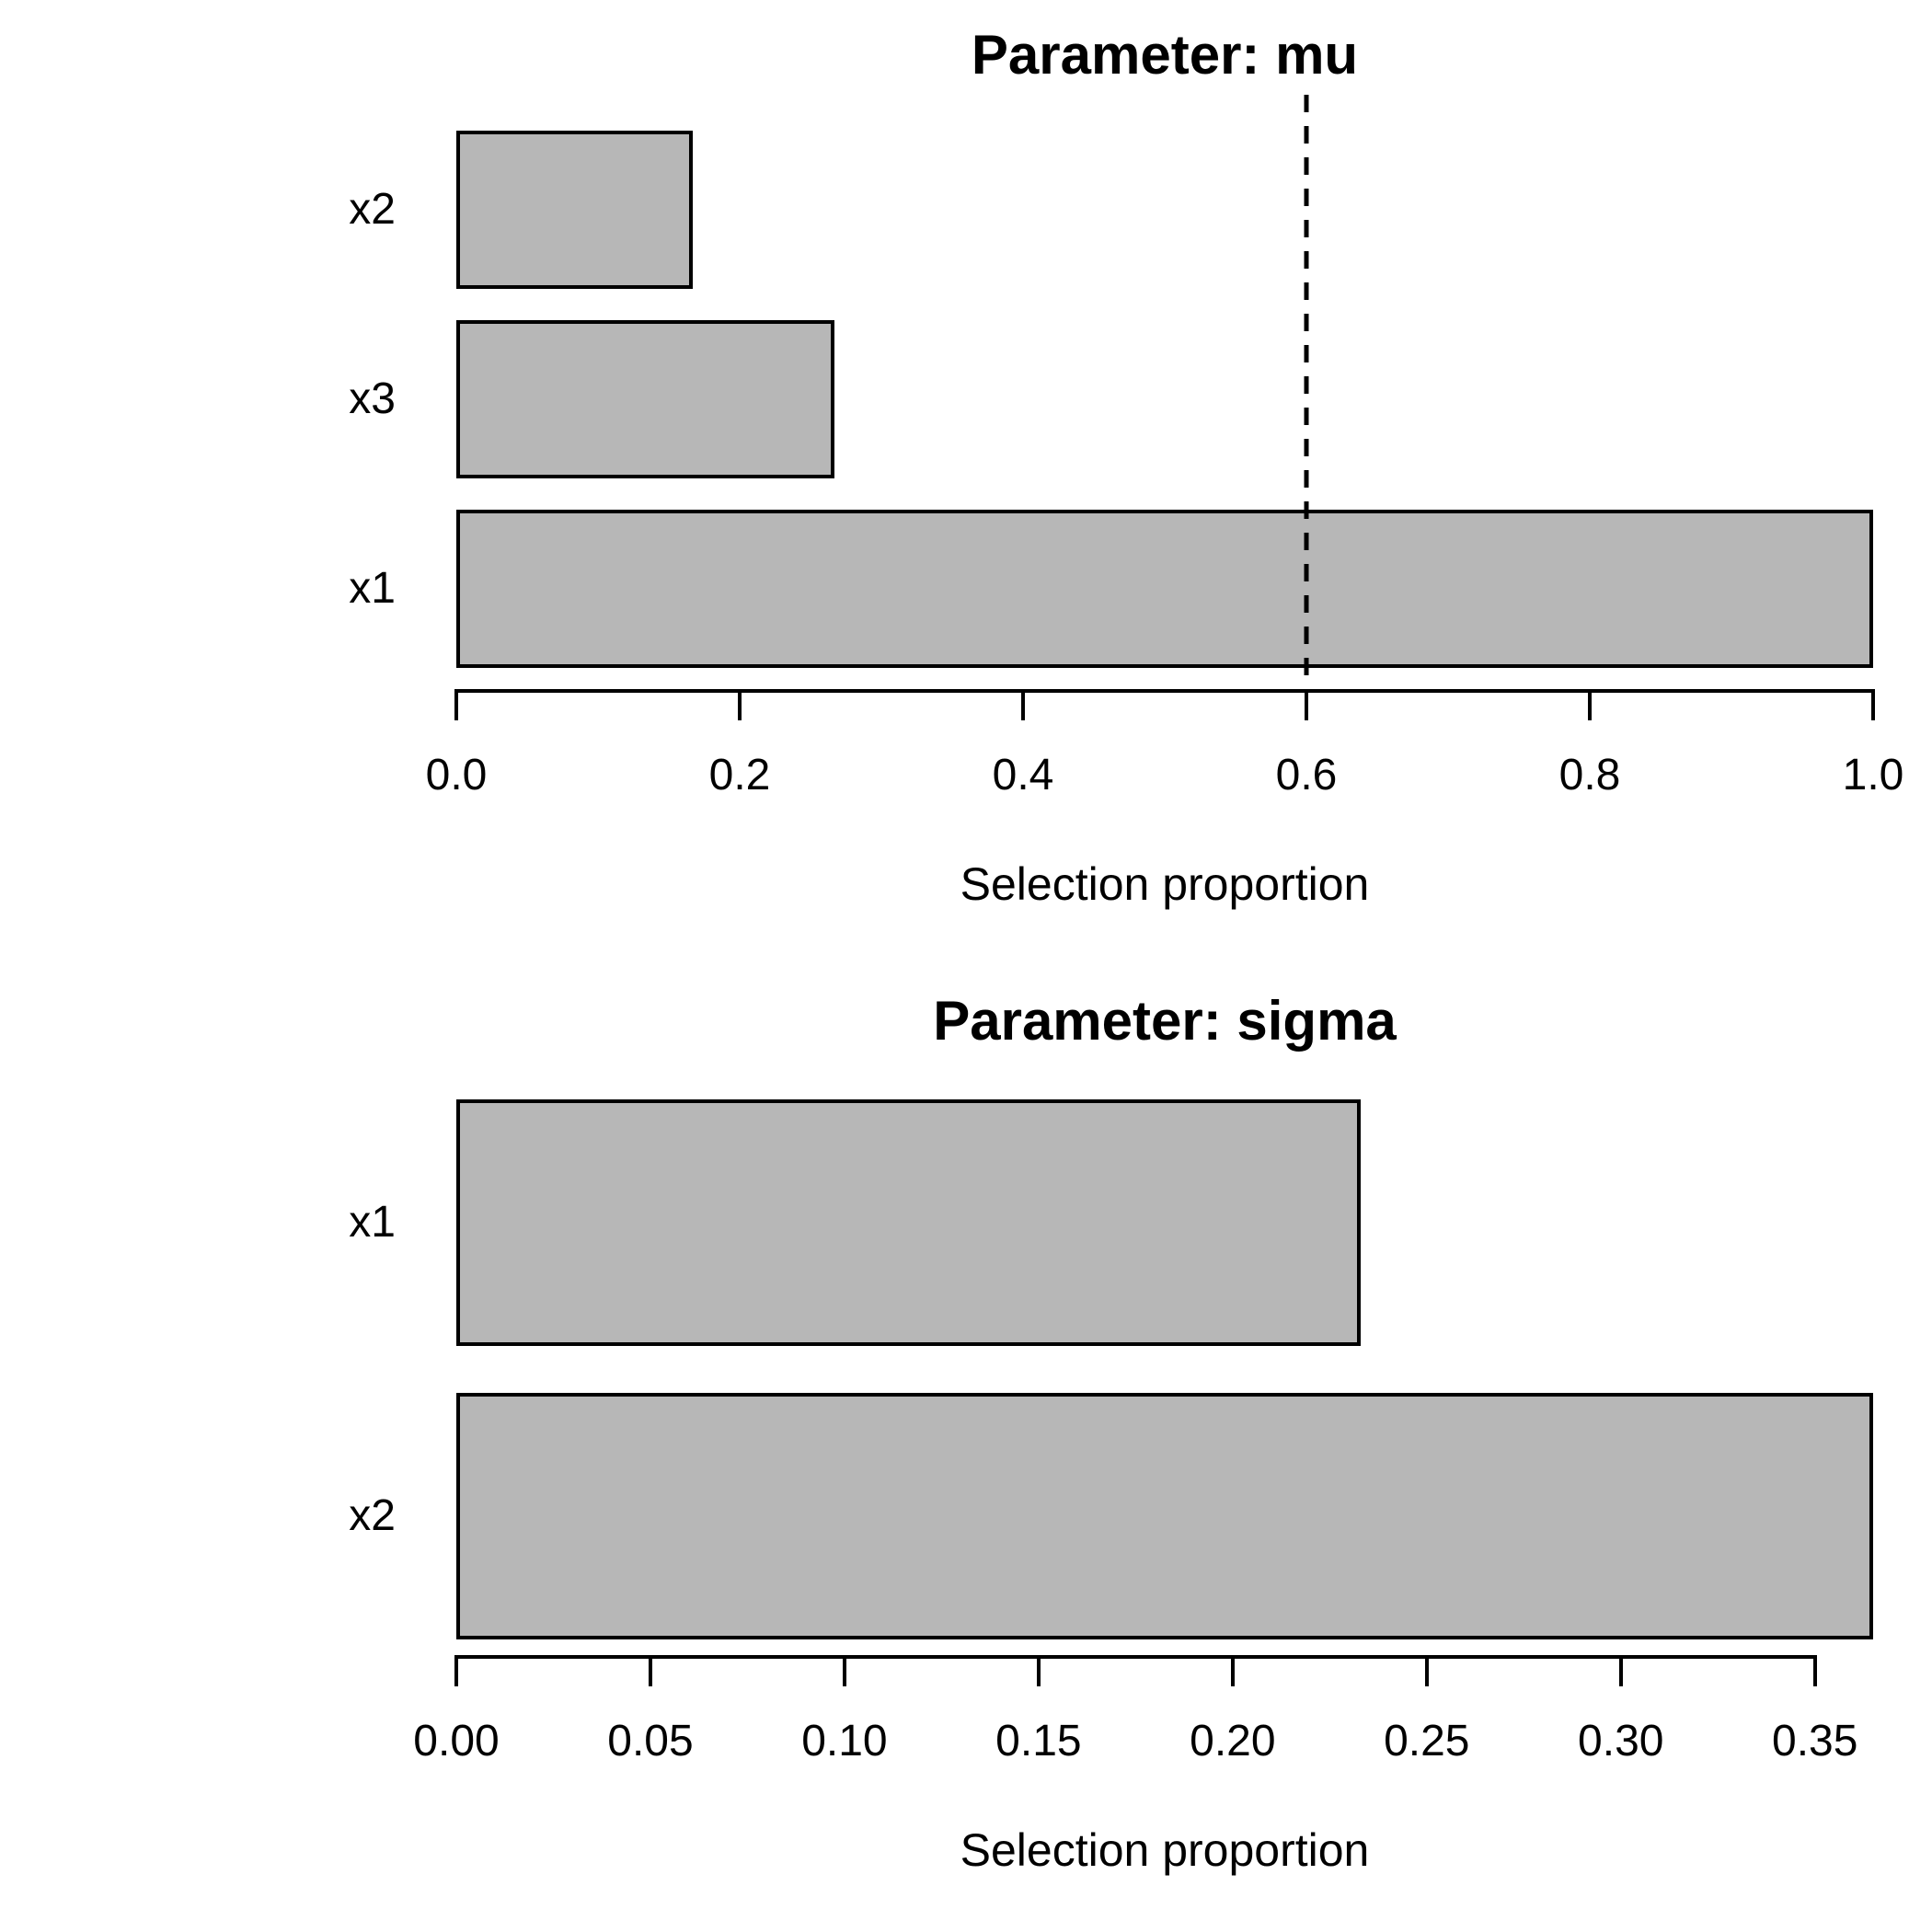 The height and width of the screenshot is (1932, 1932). What do you see at coordinates (1873, 775) in the screenshot?
I see `x-axis-tick-label: 1.0` at bounding box center [1873, 775].